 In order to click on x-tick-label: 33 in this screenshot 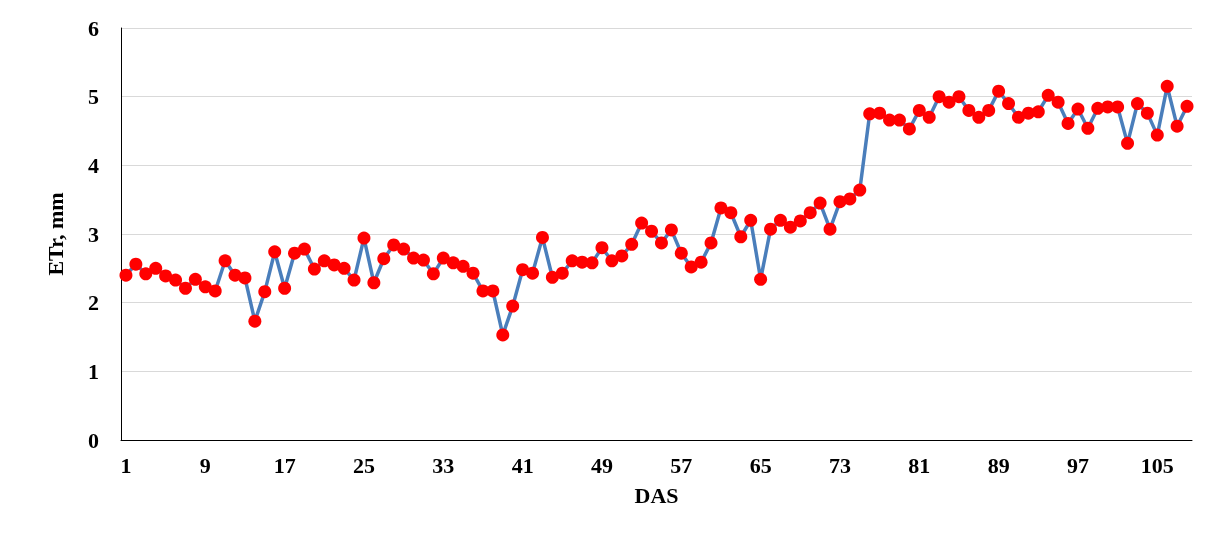, I will do `click(443, 465)`.